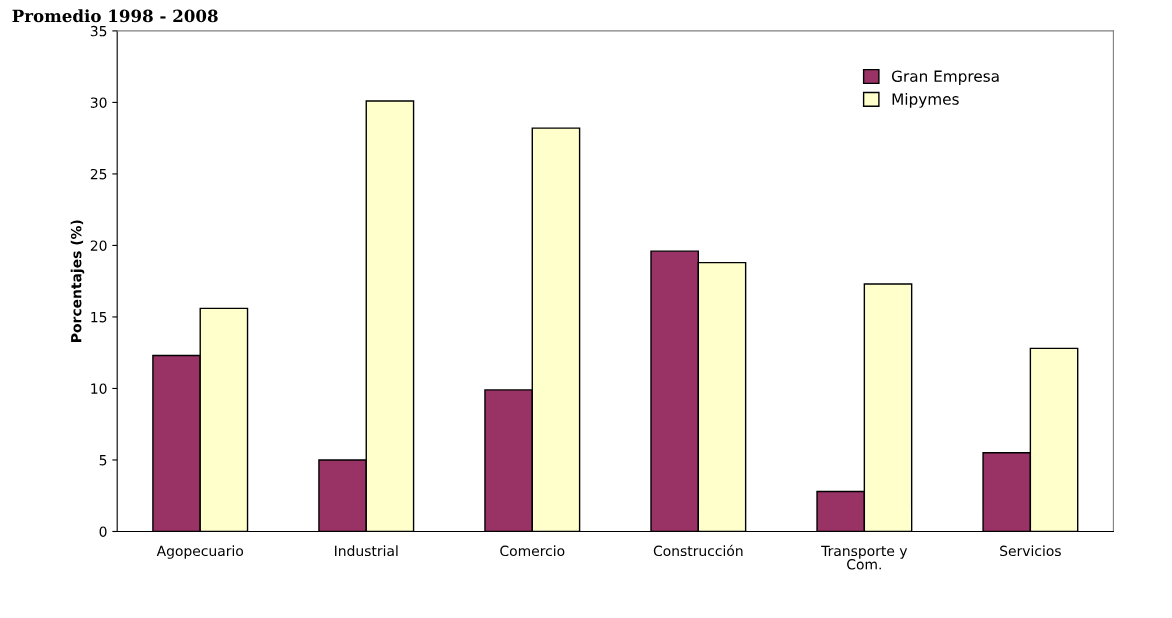  What do you see at coordinates (103, 460) in the screenshot?
I see `y-tick-label: 5` at bounding box center [103, 460].